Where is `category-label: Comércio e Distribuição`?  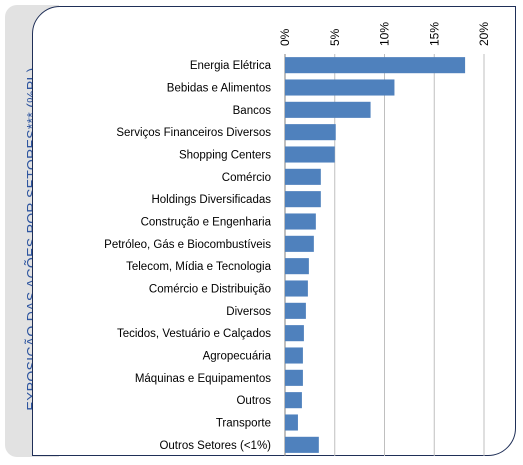
category-label: Comércio e Distribuição is located at coordinates (210, 290).